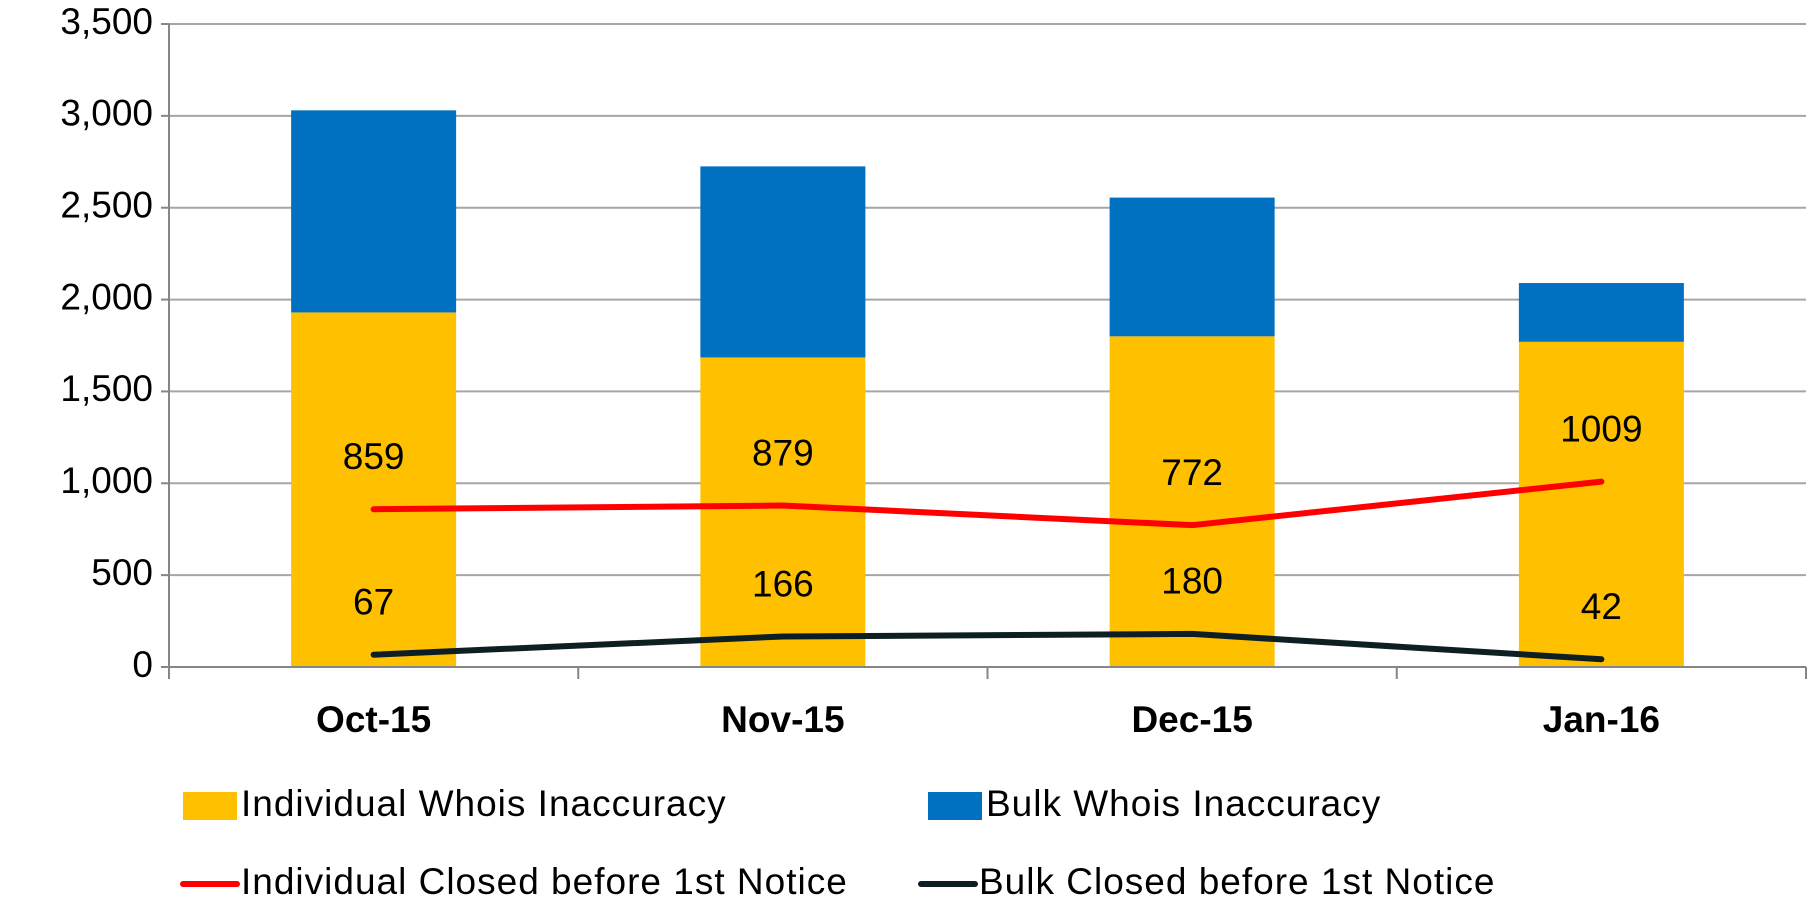 The image size is (1810, 905). Describe the element at coordinates (106, 204) in the screenshot. I see `y-tick-label: 2,500` at that location.